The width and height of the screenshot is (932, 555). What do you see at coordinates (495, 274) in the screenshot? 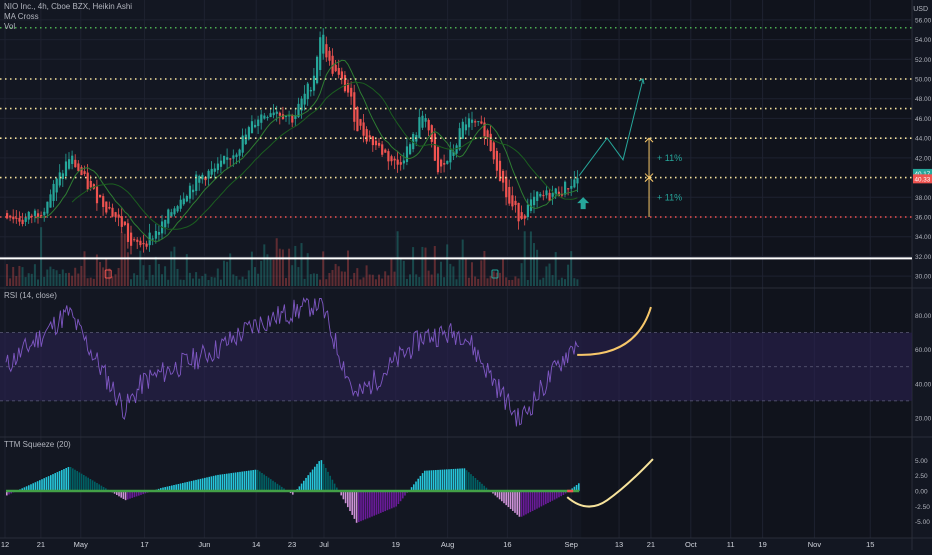
I see `dividend-marker-icon` at bounding box center [495, 274].